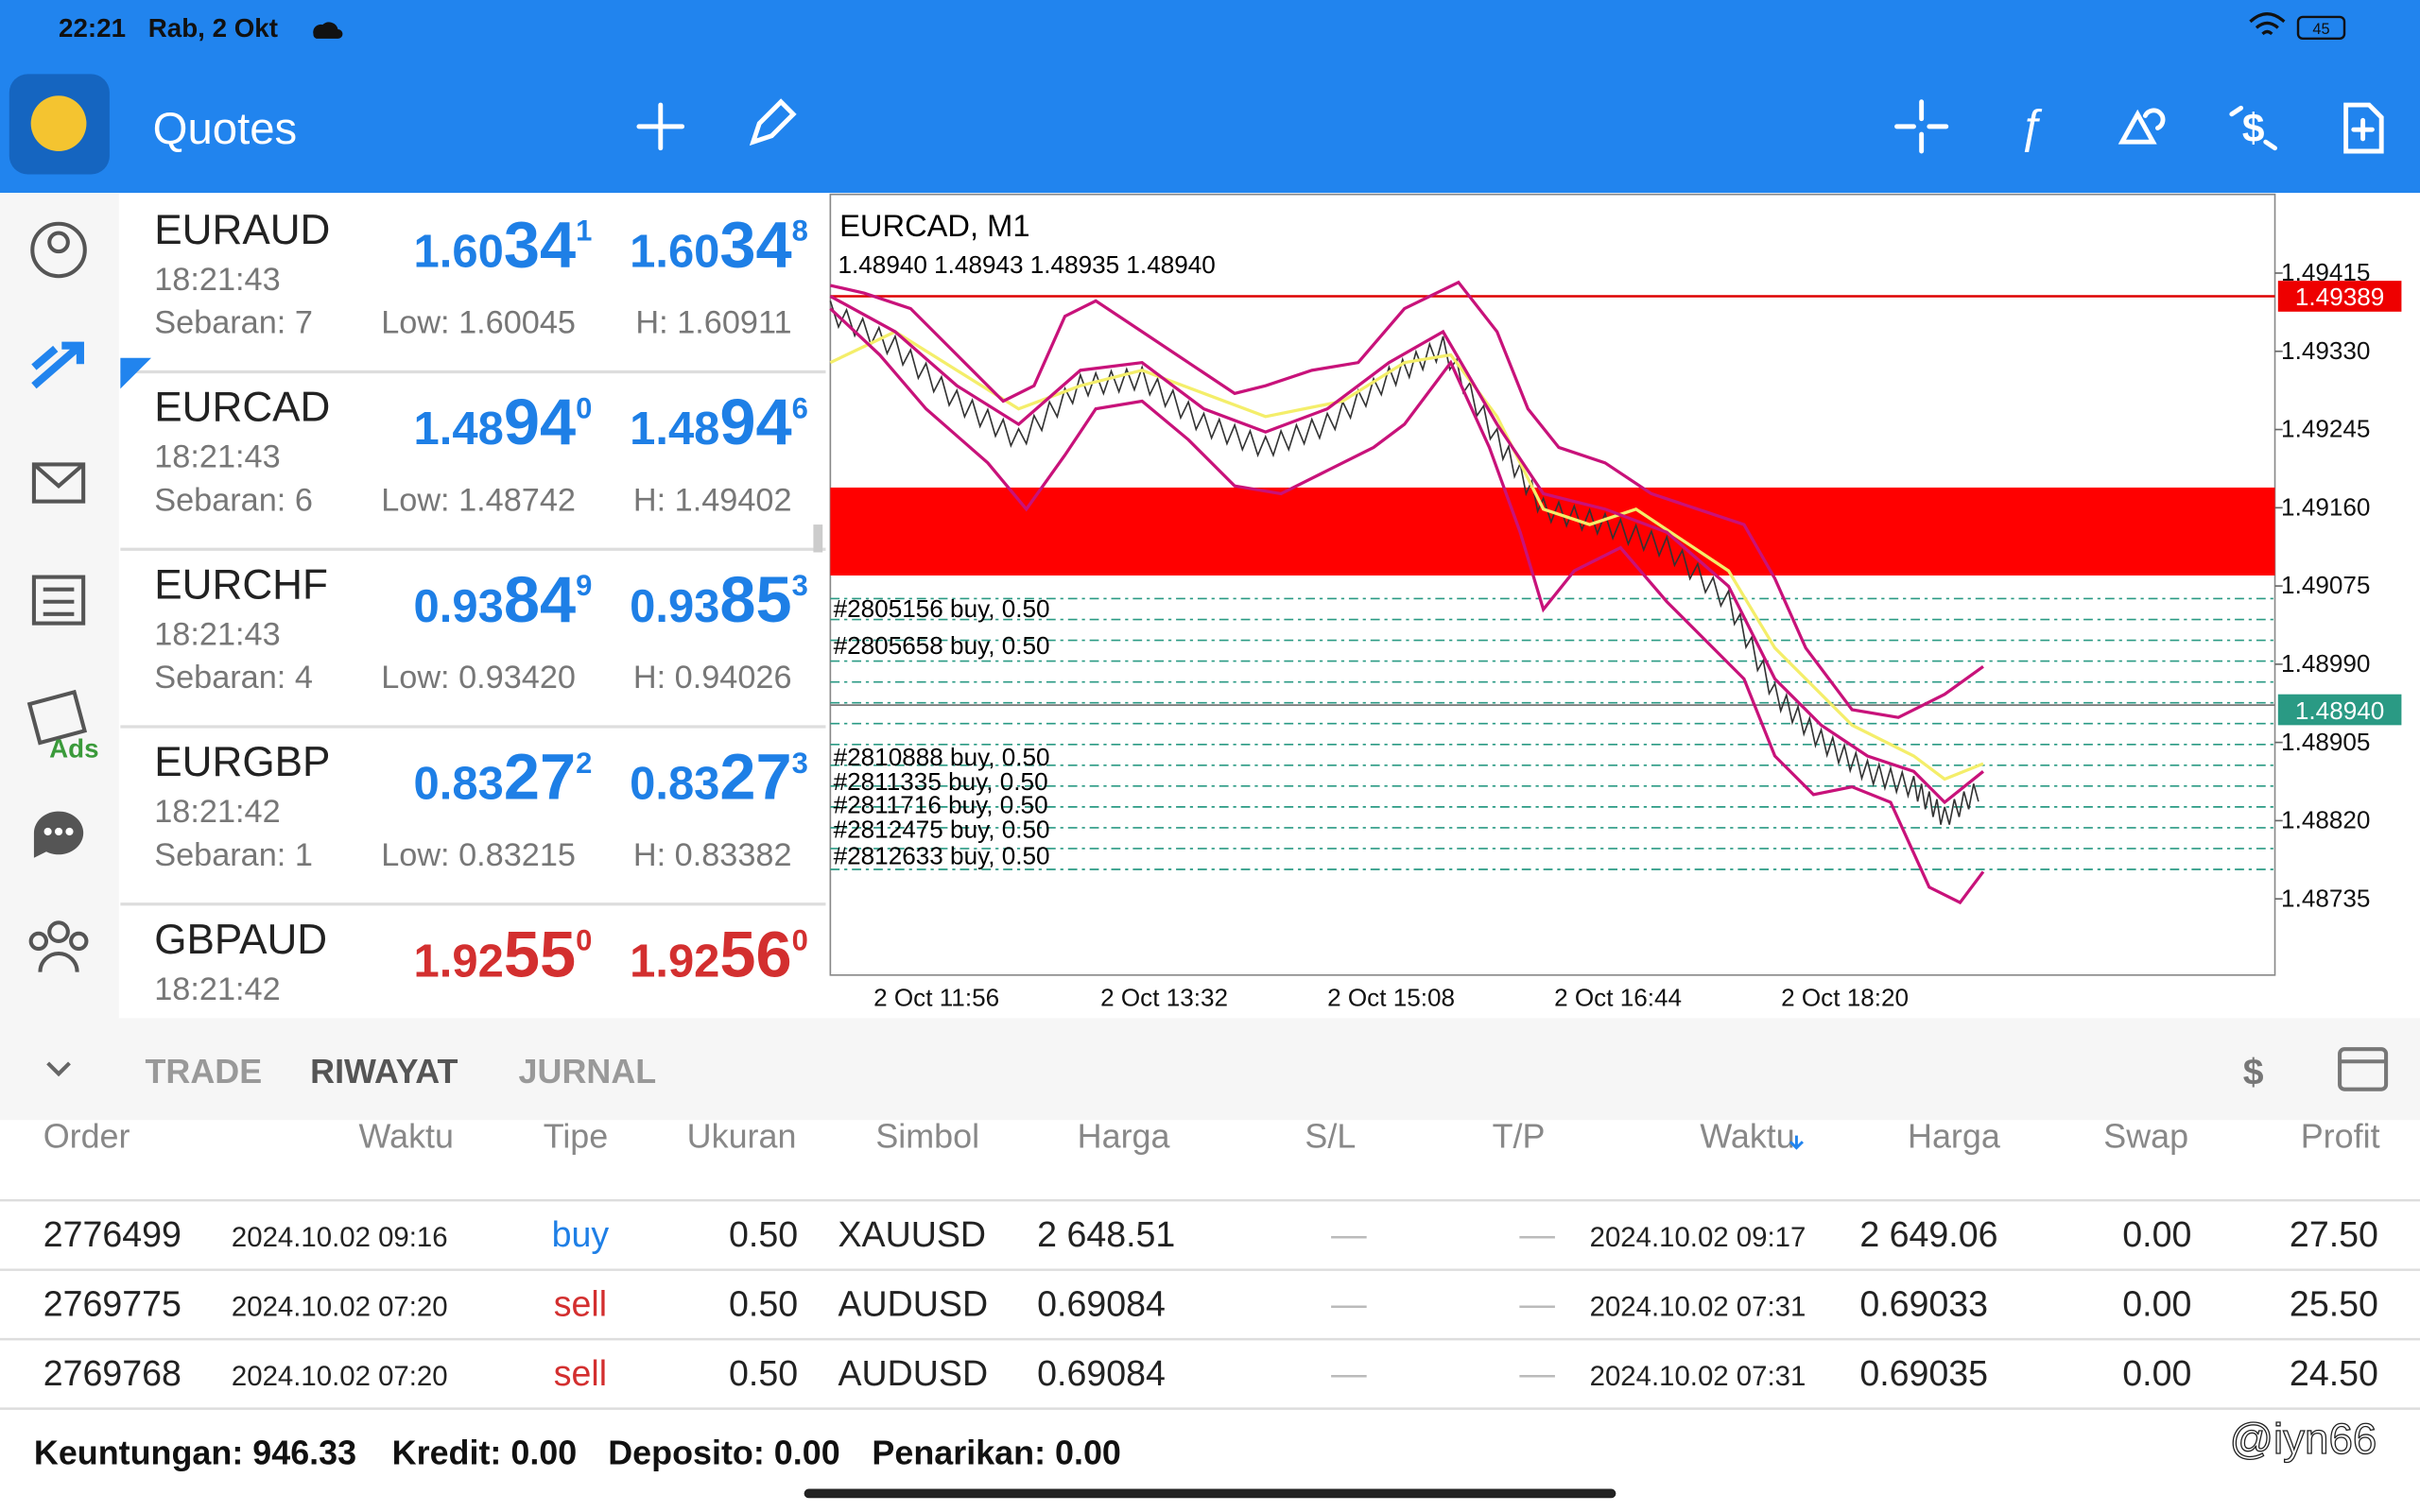  What do you see at coordinates (407, 1136) in the screenshot?
I see `column-header: Waktu` at bounding box center [407, 1136].